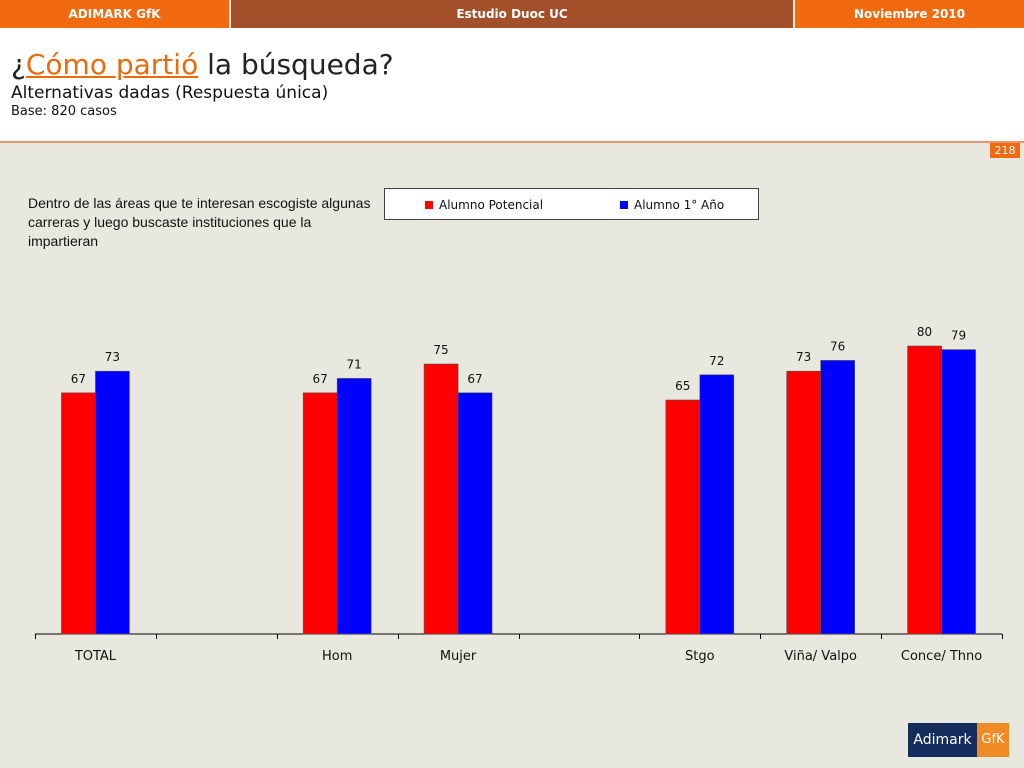 The image size is (1024, 768). I want to click on data-label-series2: 72, so click(716, 361).